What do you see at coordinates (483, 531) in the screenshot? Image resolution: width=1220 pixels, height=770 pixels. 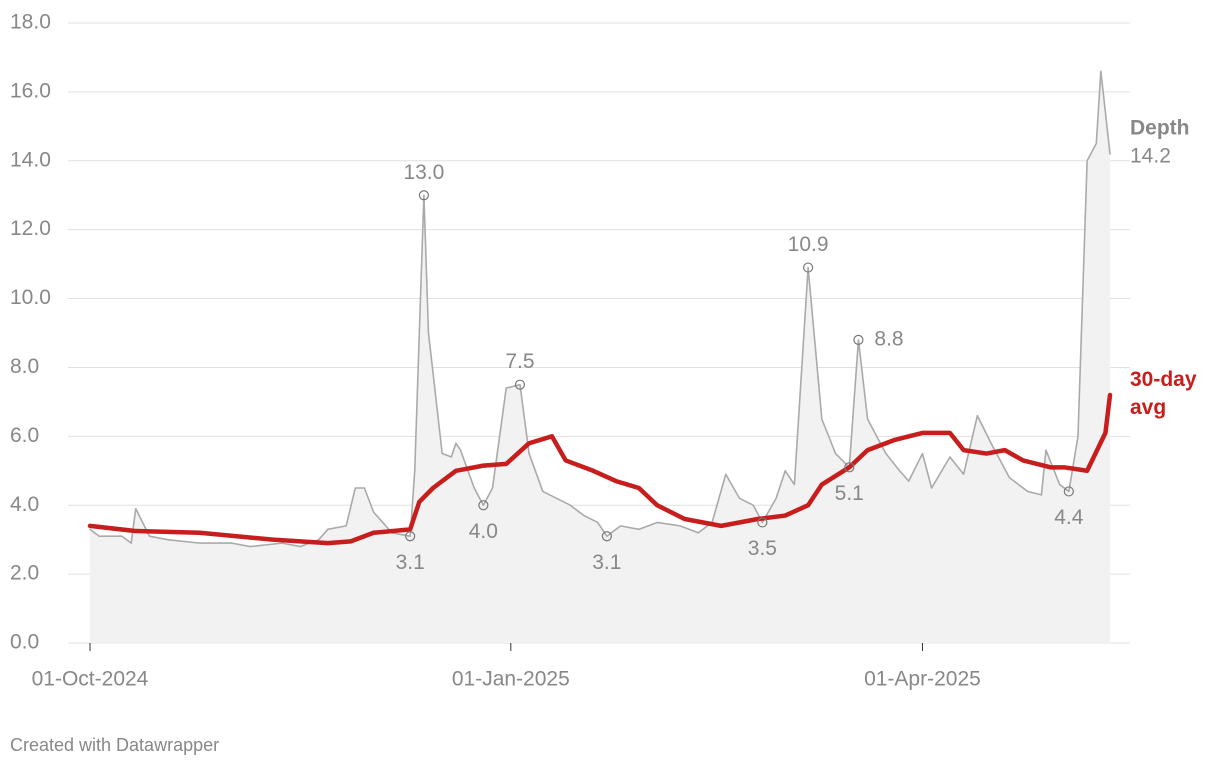 I see `annotation-label: 4.0` at bounding box center [483, 531].